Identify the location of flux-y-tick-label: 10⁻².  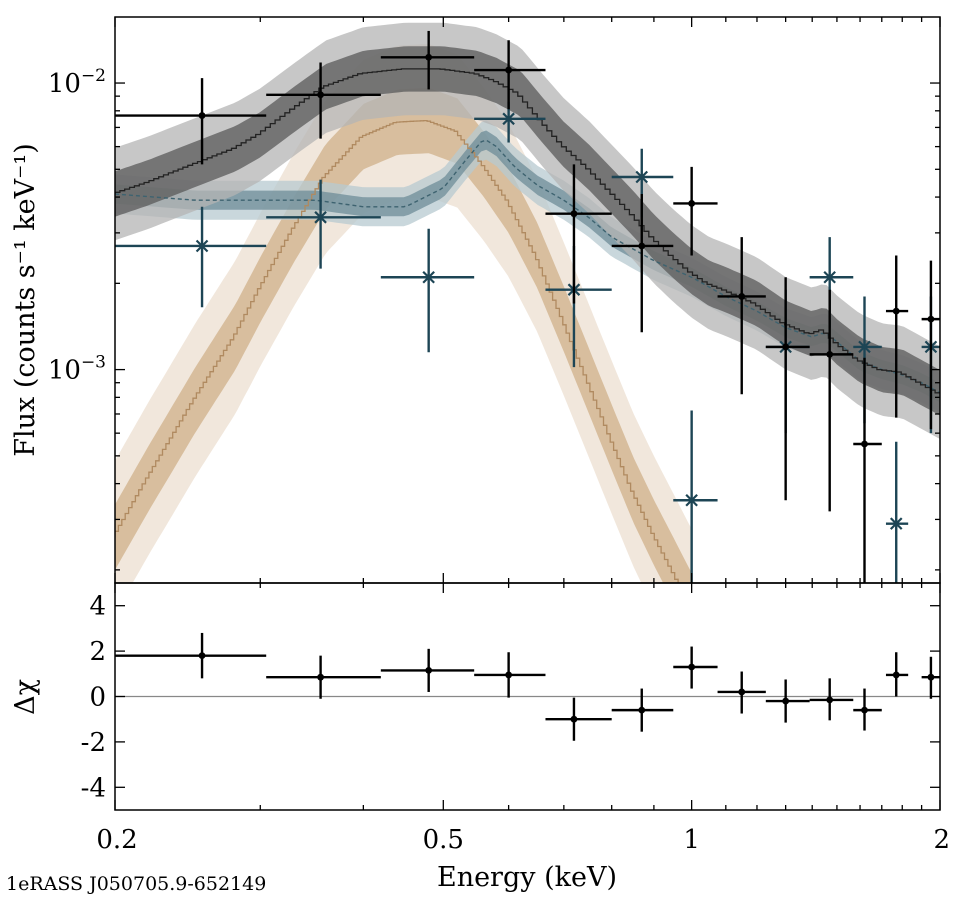
(77, 82).